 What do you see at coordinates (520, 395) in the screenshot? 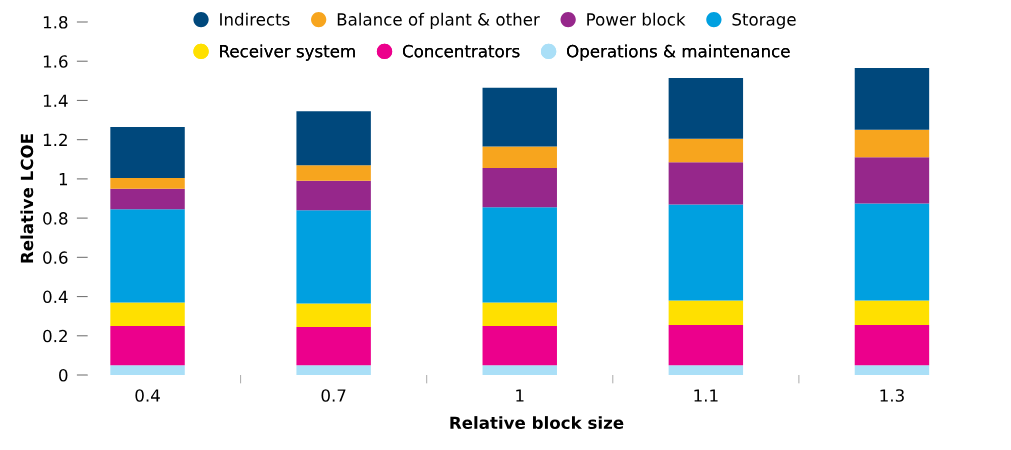
I see `x-tick-label: 1` at bounding box center [520, 395].